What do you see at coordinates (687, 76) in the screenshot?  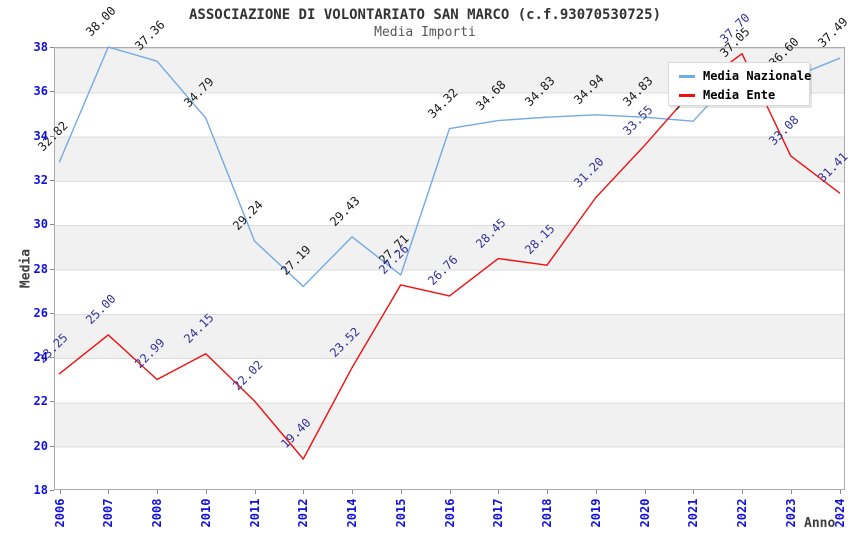 I see `legend-line-sample-blue` at bounding box center [687, 76].